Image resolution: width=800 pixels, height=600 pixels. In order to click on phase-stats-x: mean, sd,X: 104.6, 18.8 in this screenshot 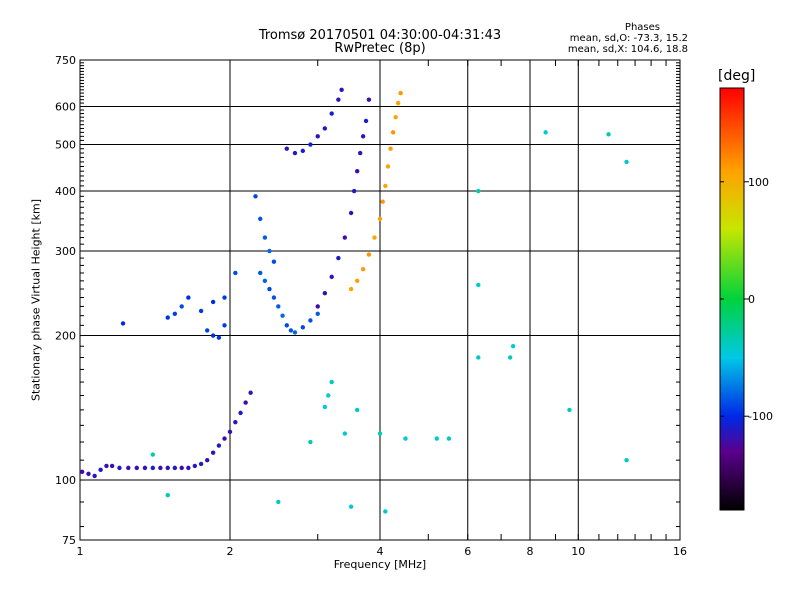, I will do `click(627, 49)`.